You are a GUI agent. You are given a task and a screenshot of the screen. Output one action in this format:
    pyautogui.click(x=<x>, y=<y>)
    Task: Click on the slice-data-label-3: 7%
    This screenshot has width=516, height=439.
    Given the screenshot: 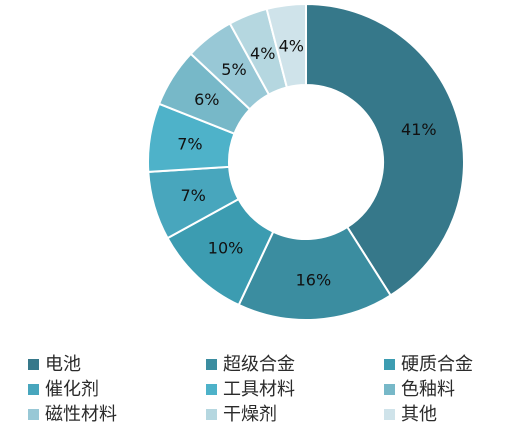 What is the action you would take?
    pyautogui.click(x=192, y=195)
    